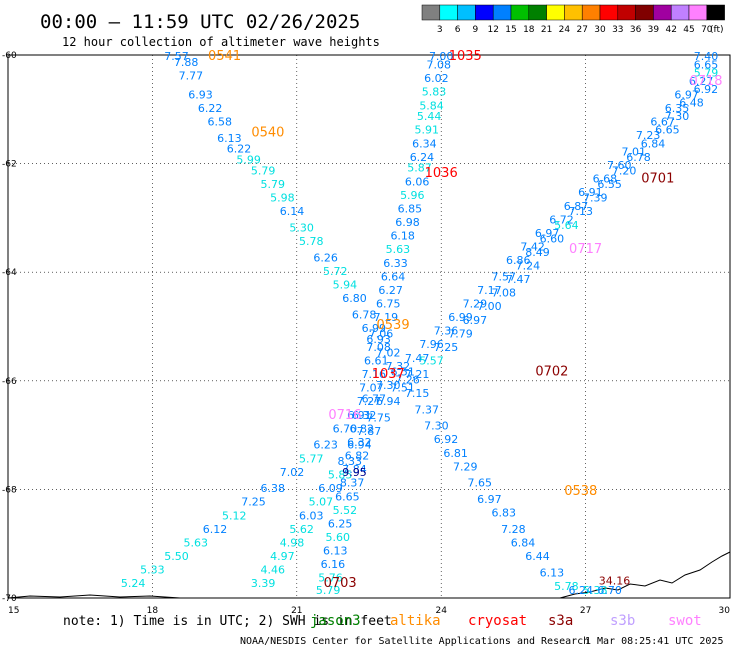  Describe the element at coordinates (667, 130) in the screenshot. I see `wave-height-label: 6.65` at that location.